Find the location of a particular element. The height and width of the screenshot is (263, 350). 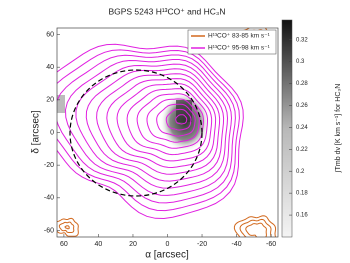

x-tick-label: 20 is located at coordinates (133, 244).